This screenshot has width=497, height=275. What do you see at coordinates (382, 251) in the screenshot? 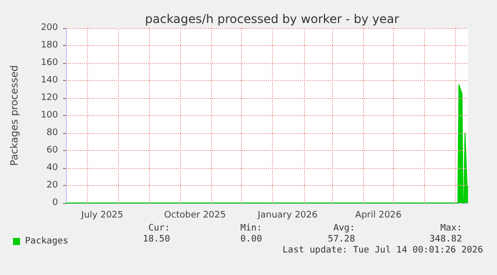
I see `text: Last update: Tue Jul 14 00:01:26 2026` at bounding box center [382, 251].